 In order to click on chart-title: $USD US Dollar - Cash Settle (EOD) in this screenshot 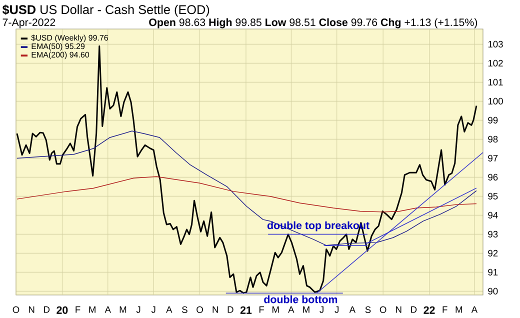, I will do `click(106, 10)`.